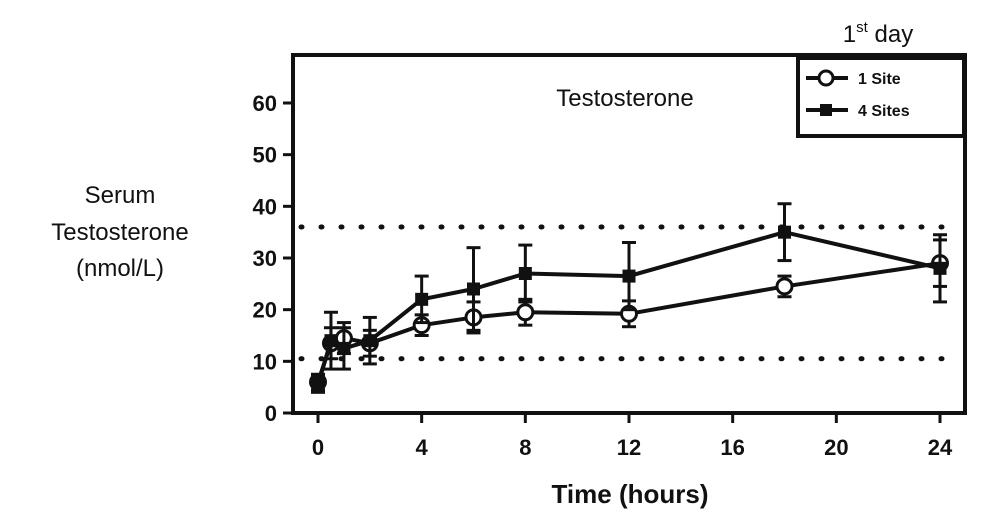  Describe the element at coordinates (265, 103) in the screenshot. I see `y-tick-label-60: 60` at that location.